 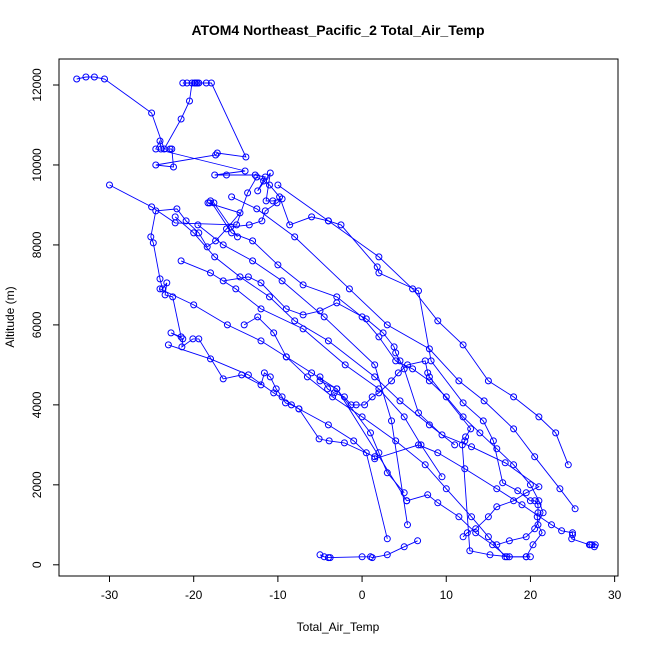 I want to click on y-tick-label: 6000, so click(x=37, y=324).